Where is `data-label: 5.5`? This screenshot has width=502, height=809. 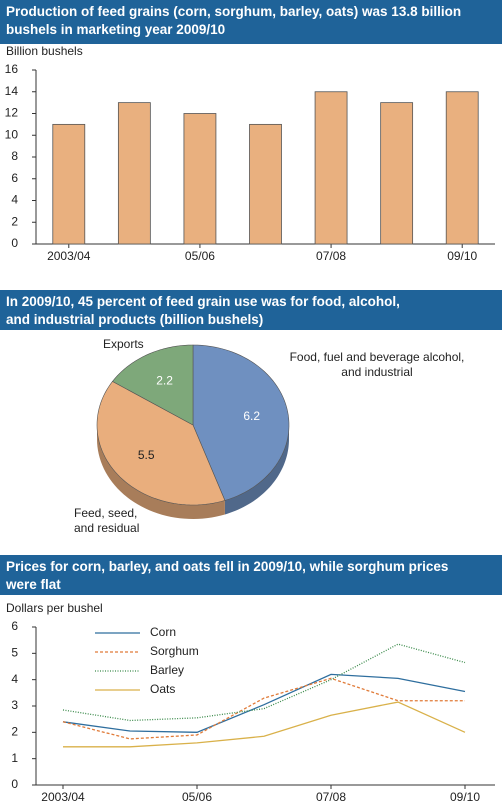 data-label: 5.5 is located at coordinates (146, 455).